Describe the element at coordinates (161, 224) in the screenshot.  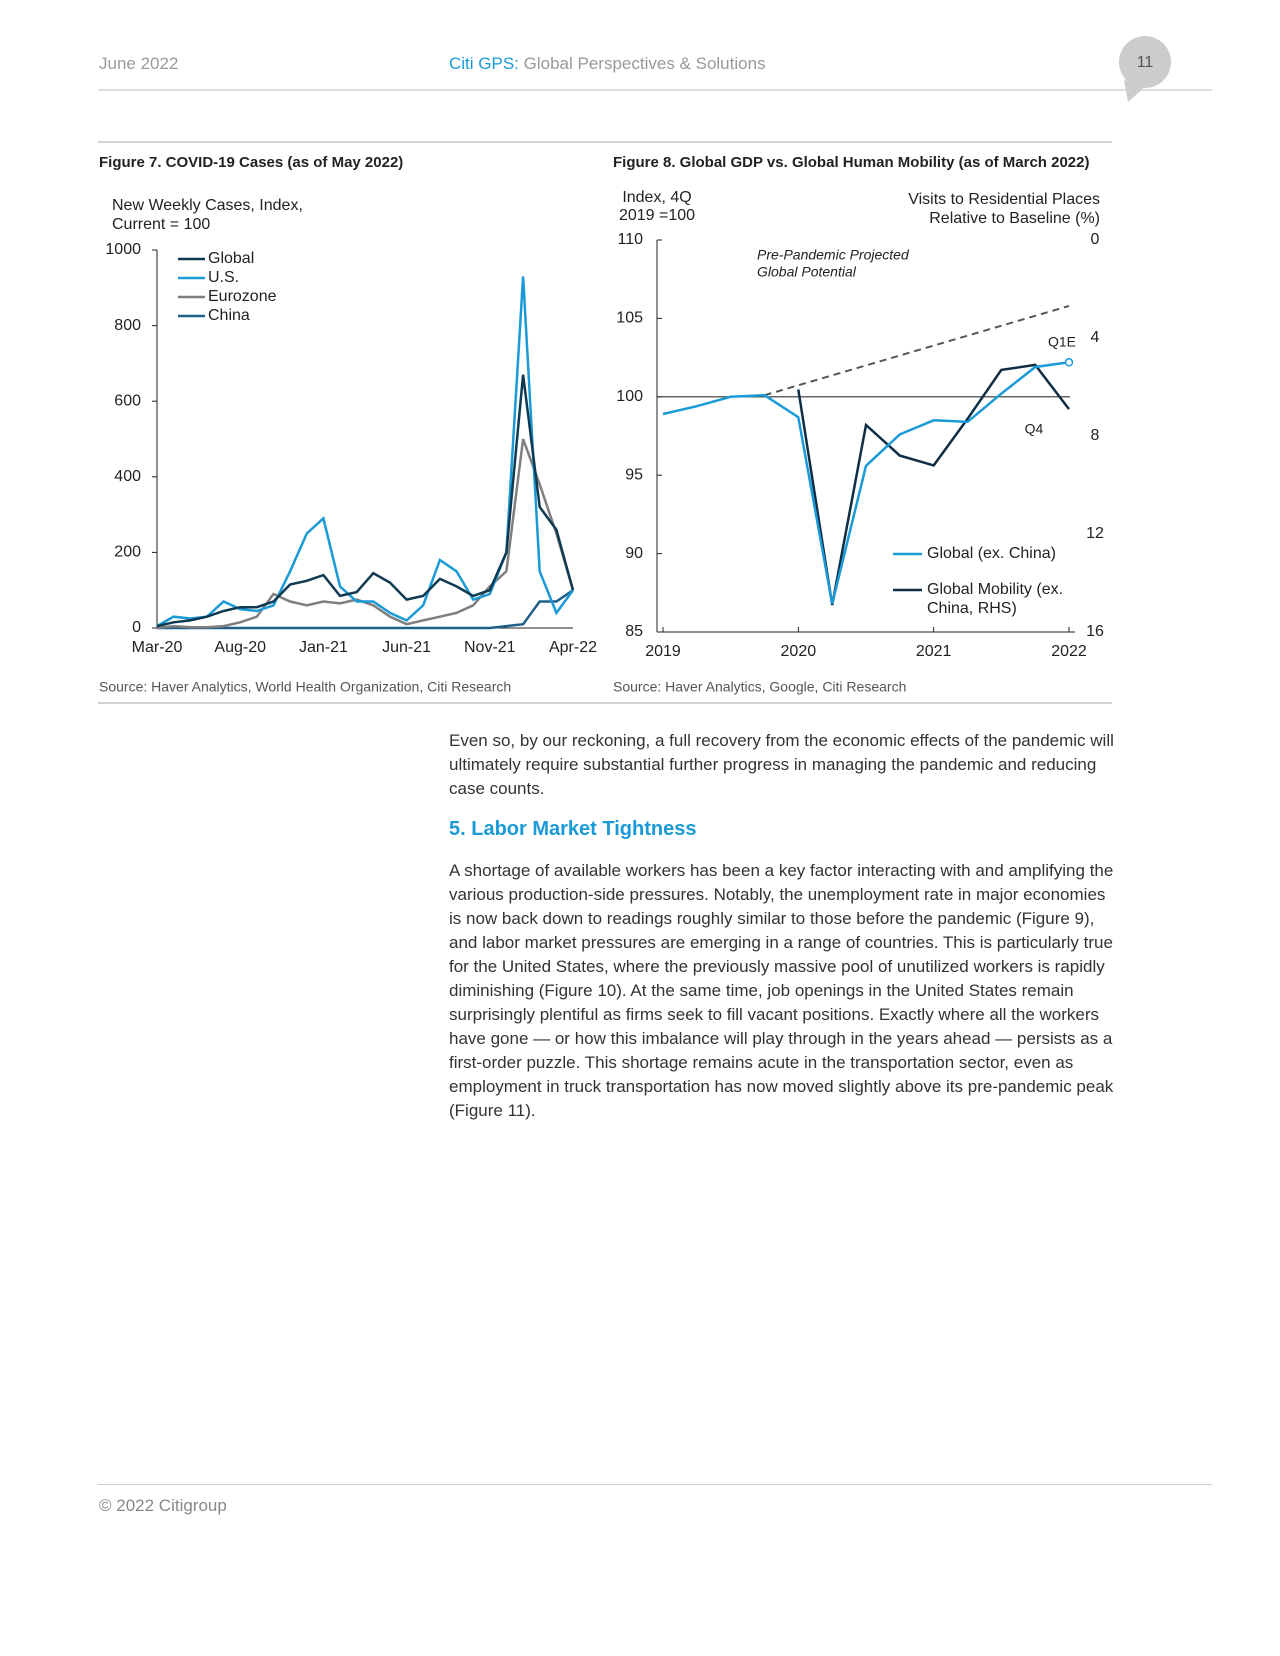
I see `y-axis-label: Current = 100` at that location.